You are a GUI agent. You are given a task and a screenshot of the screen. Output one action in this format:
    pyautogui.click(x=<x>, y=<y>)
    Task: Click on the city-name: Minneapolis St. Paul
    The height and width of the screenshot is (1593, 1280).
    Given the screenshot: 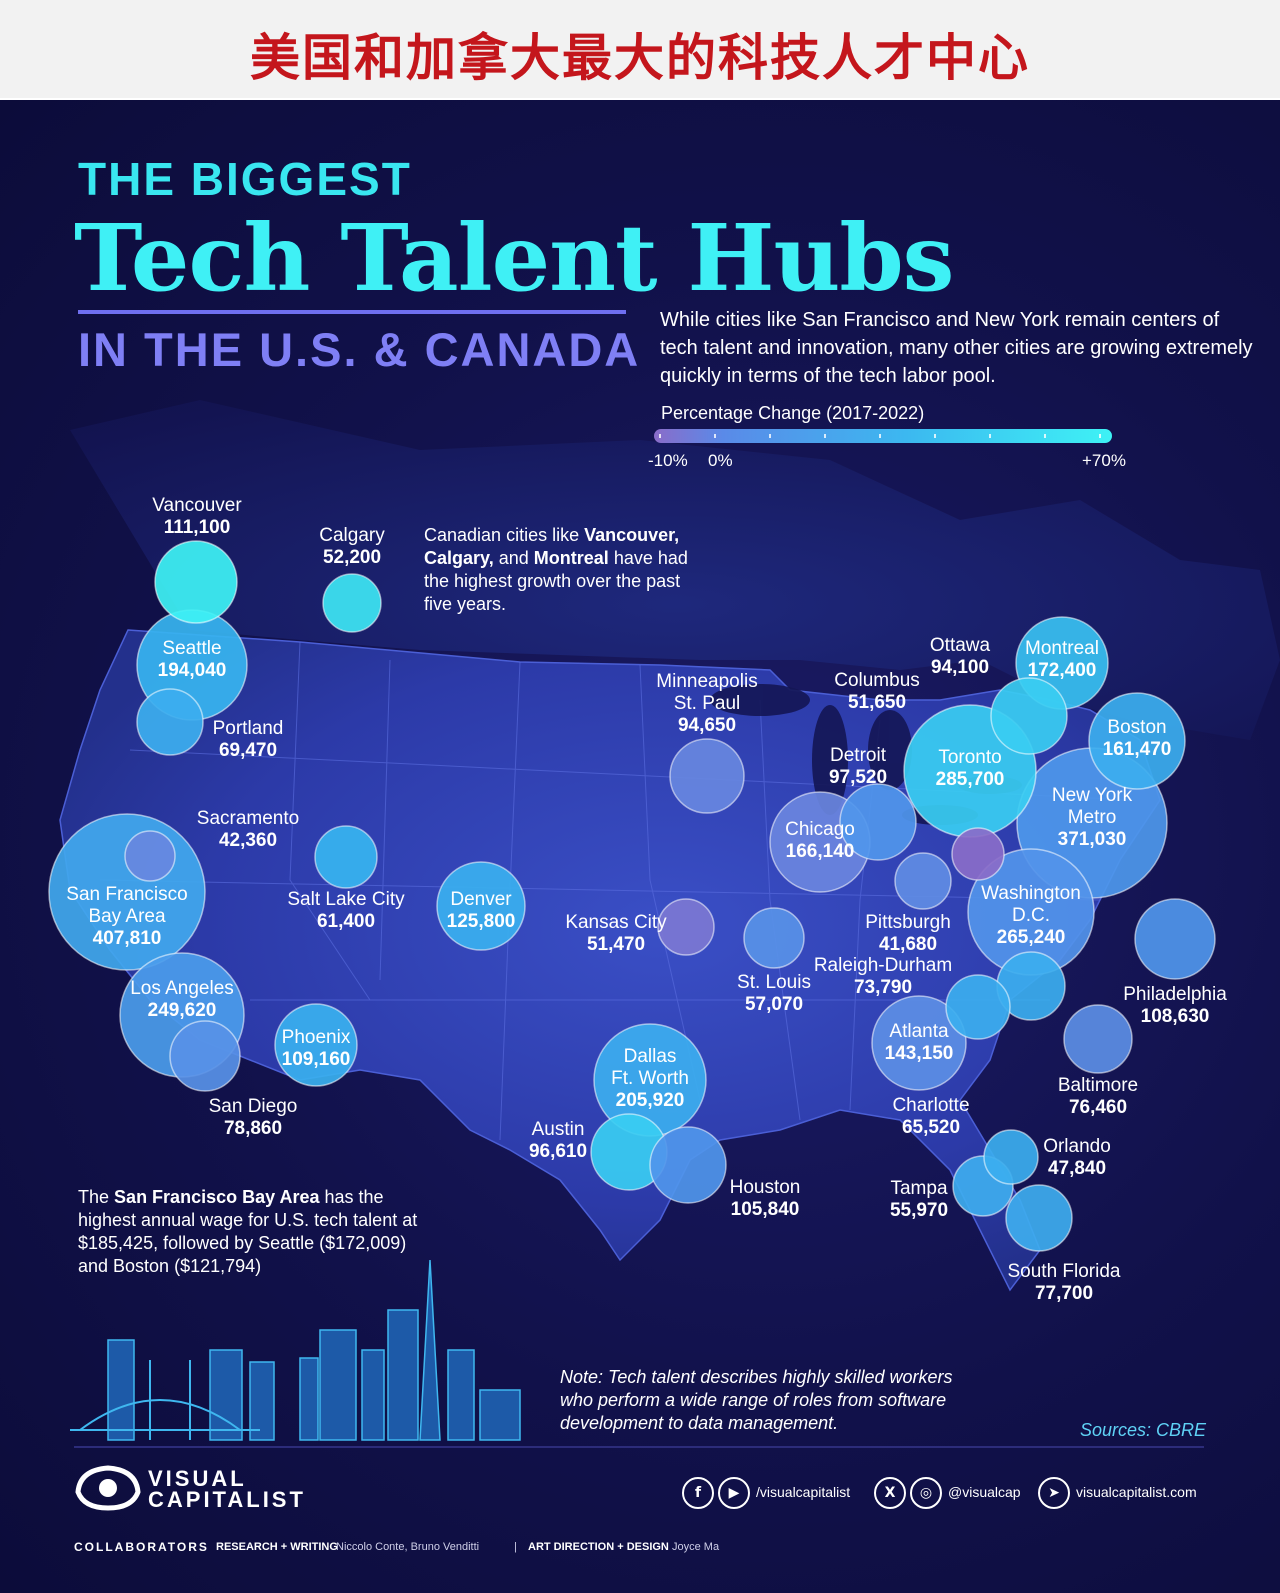 What is the action you would take?
    pyautogui.click(x=707, y=692)
    